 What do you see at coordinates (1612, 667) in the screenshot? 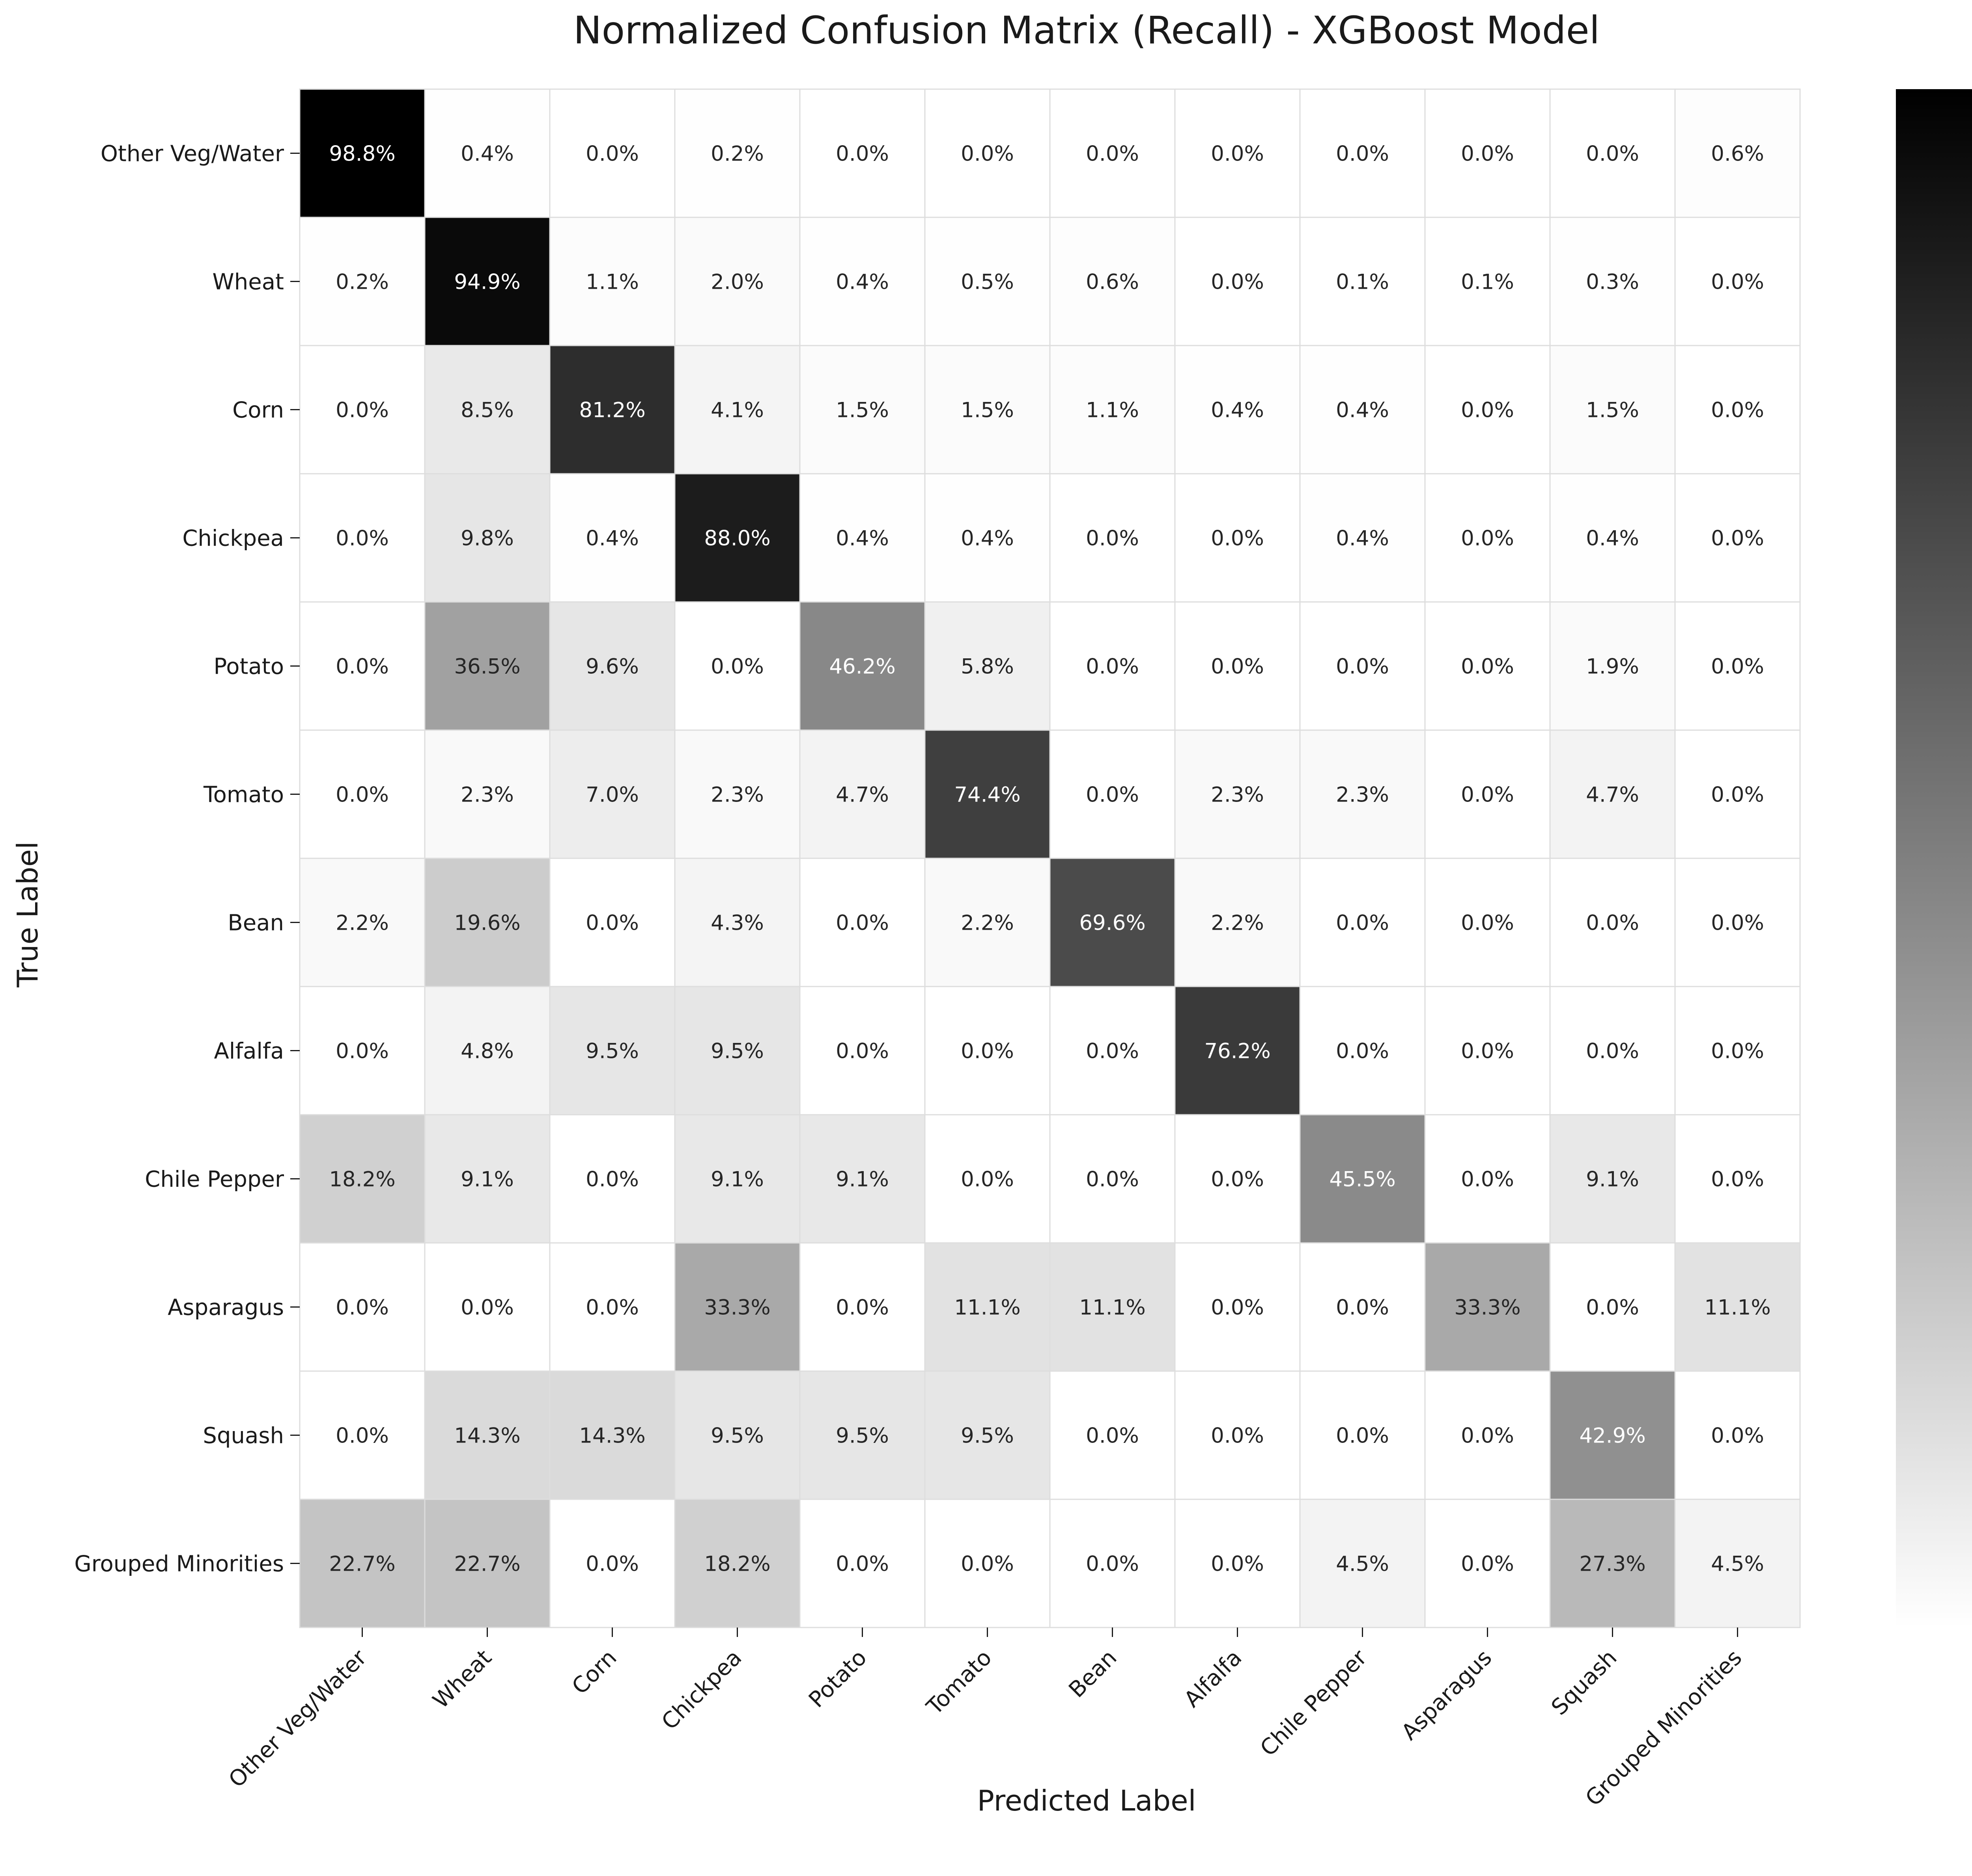
I see `cell-value-label: 1.9%` at bounding box center [1612, 667].